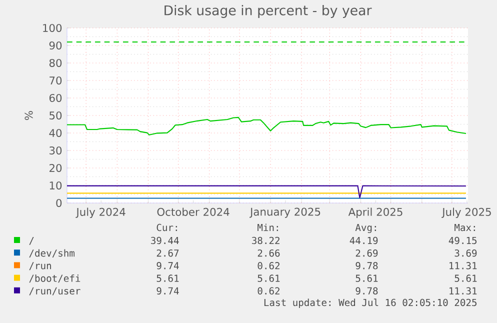 The height and width of the screenshot is (323, 497). I want to click on text: Min:, so click(268, 227).